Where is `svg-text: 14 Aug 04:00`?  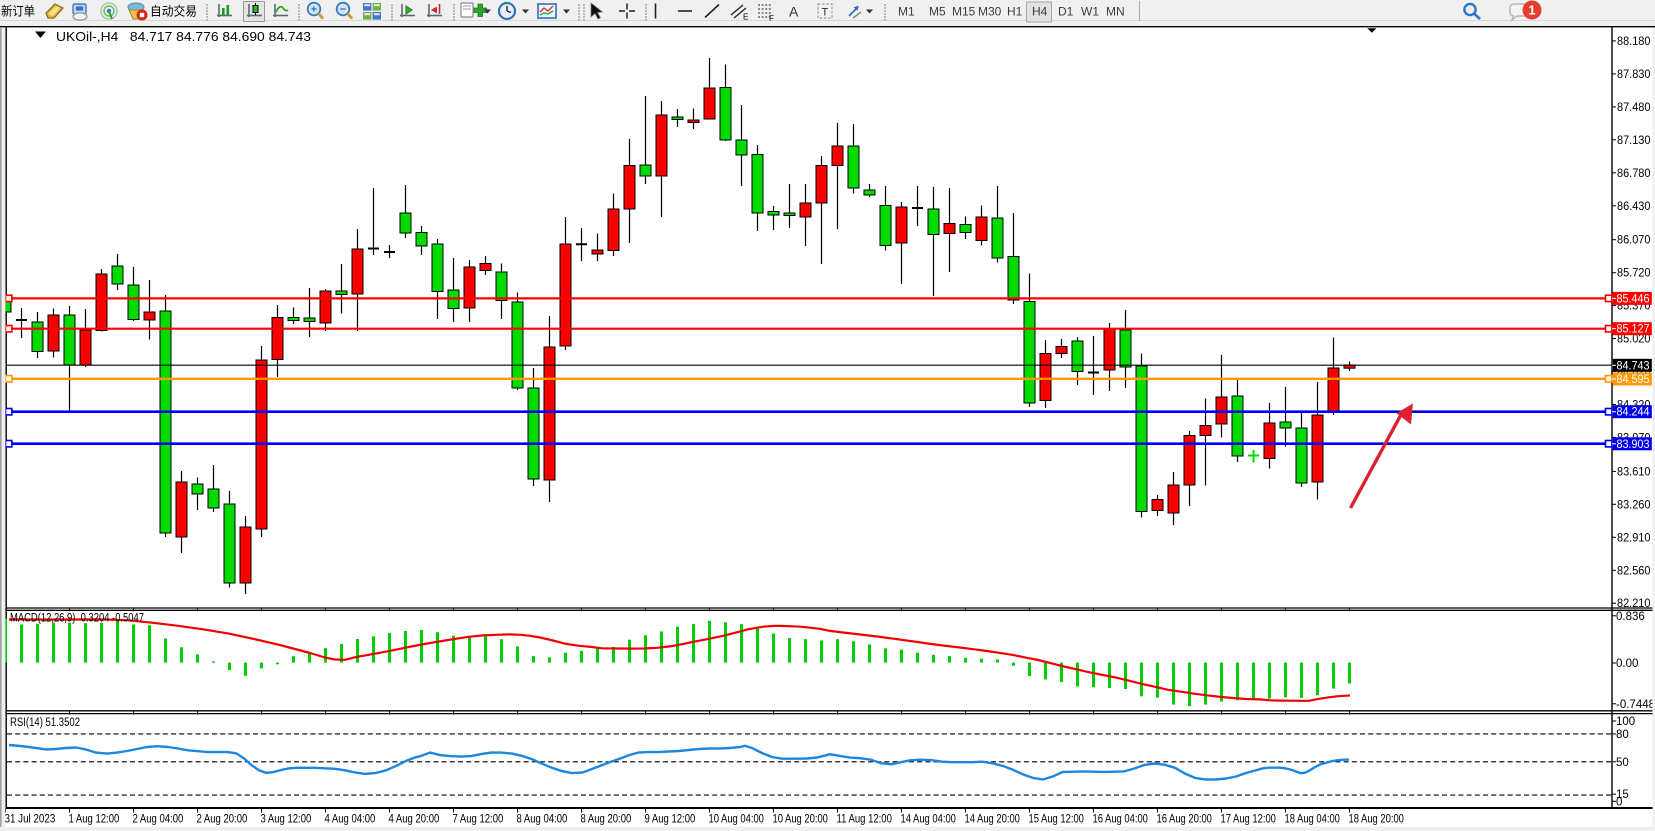
svg-text: 14 Aug 04:00 is located at coordinates (928, 820).